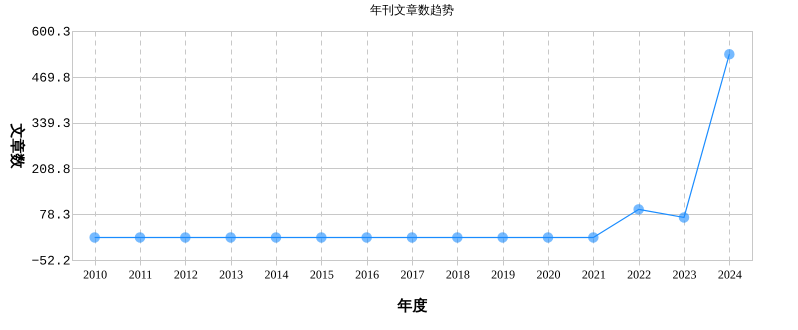 The height and width of the screenshot is (330, 798). What do you see at coordinates (186, 275) in the screenshot?
I see `x-tick-label: 2012` at bounding box center [186, 275].